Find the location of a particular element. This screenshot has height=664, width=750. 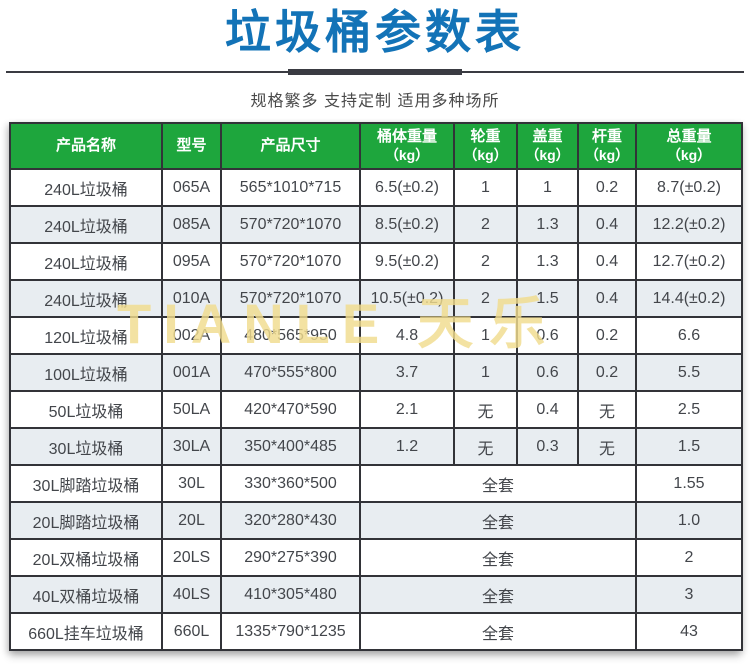

table-row: 20L双桶垃圾桶 20LS 290*275*390 全套 2 is located at coordinates (376, 557).